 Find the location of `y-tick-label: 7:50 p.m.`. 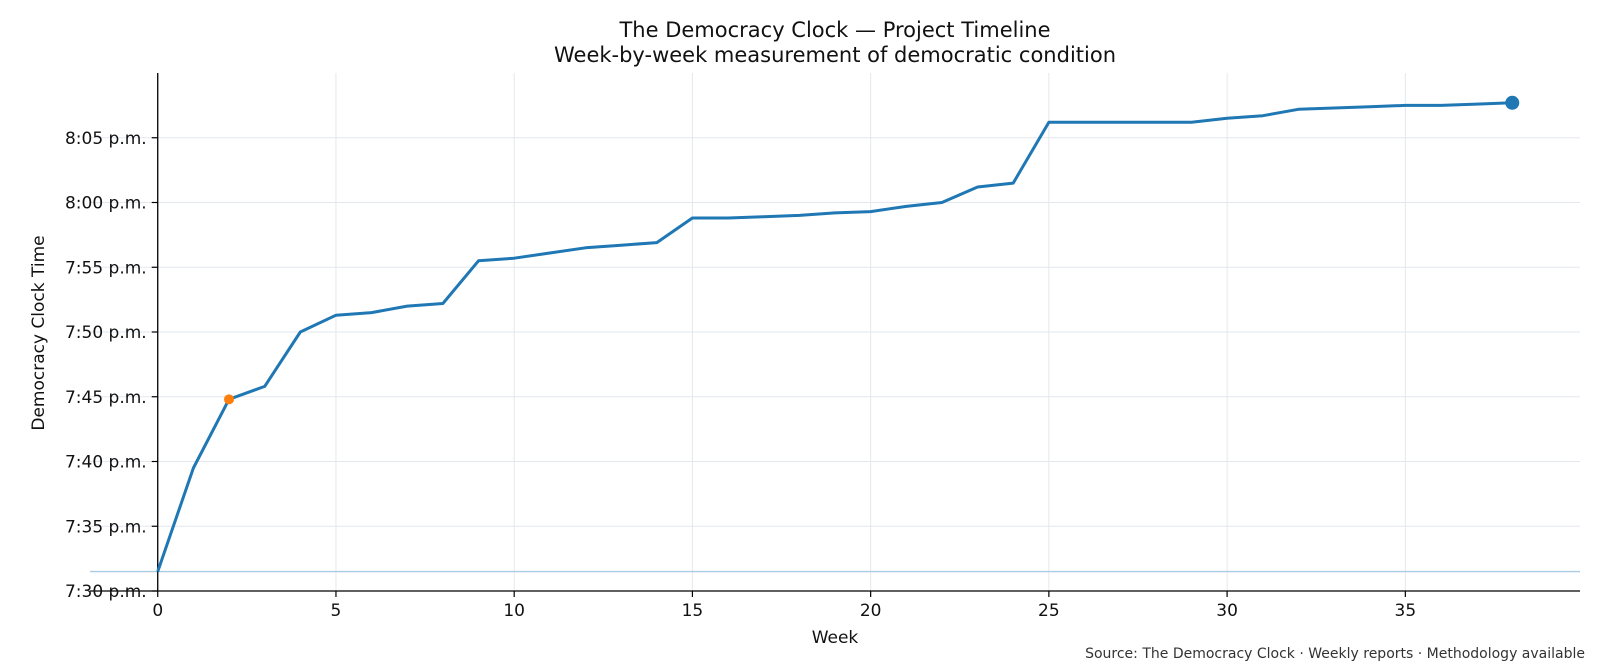

y-tick-label: 7:50 p.m. is located at coordinates (106, 333).